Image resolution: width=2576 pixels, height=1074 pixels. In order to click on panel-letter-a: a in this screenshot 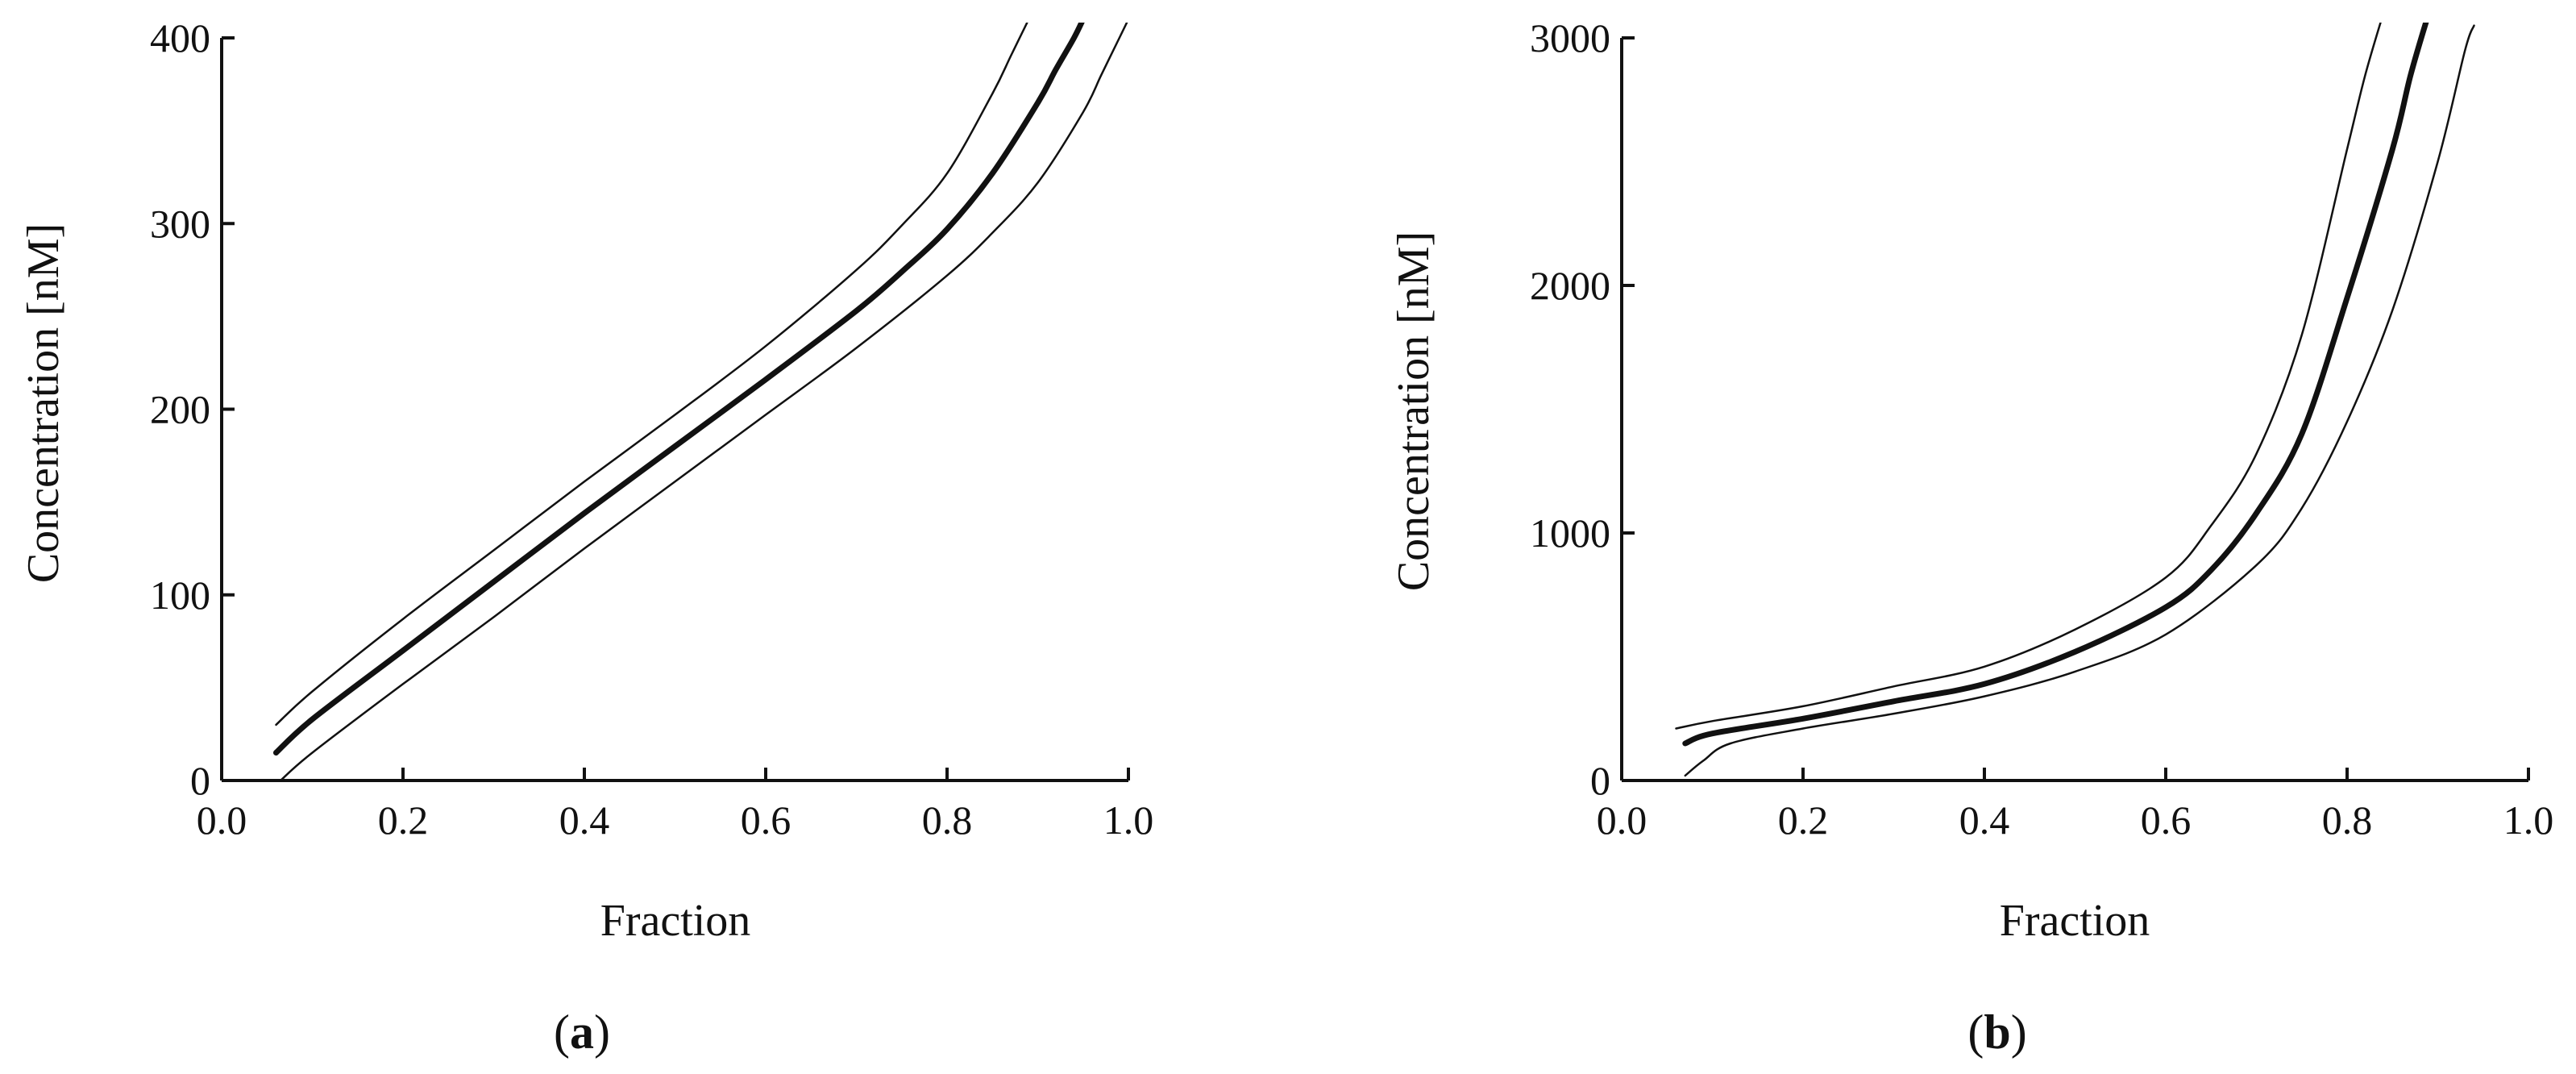, I will do `click(582, 1032)`.